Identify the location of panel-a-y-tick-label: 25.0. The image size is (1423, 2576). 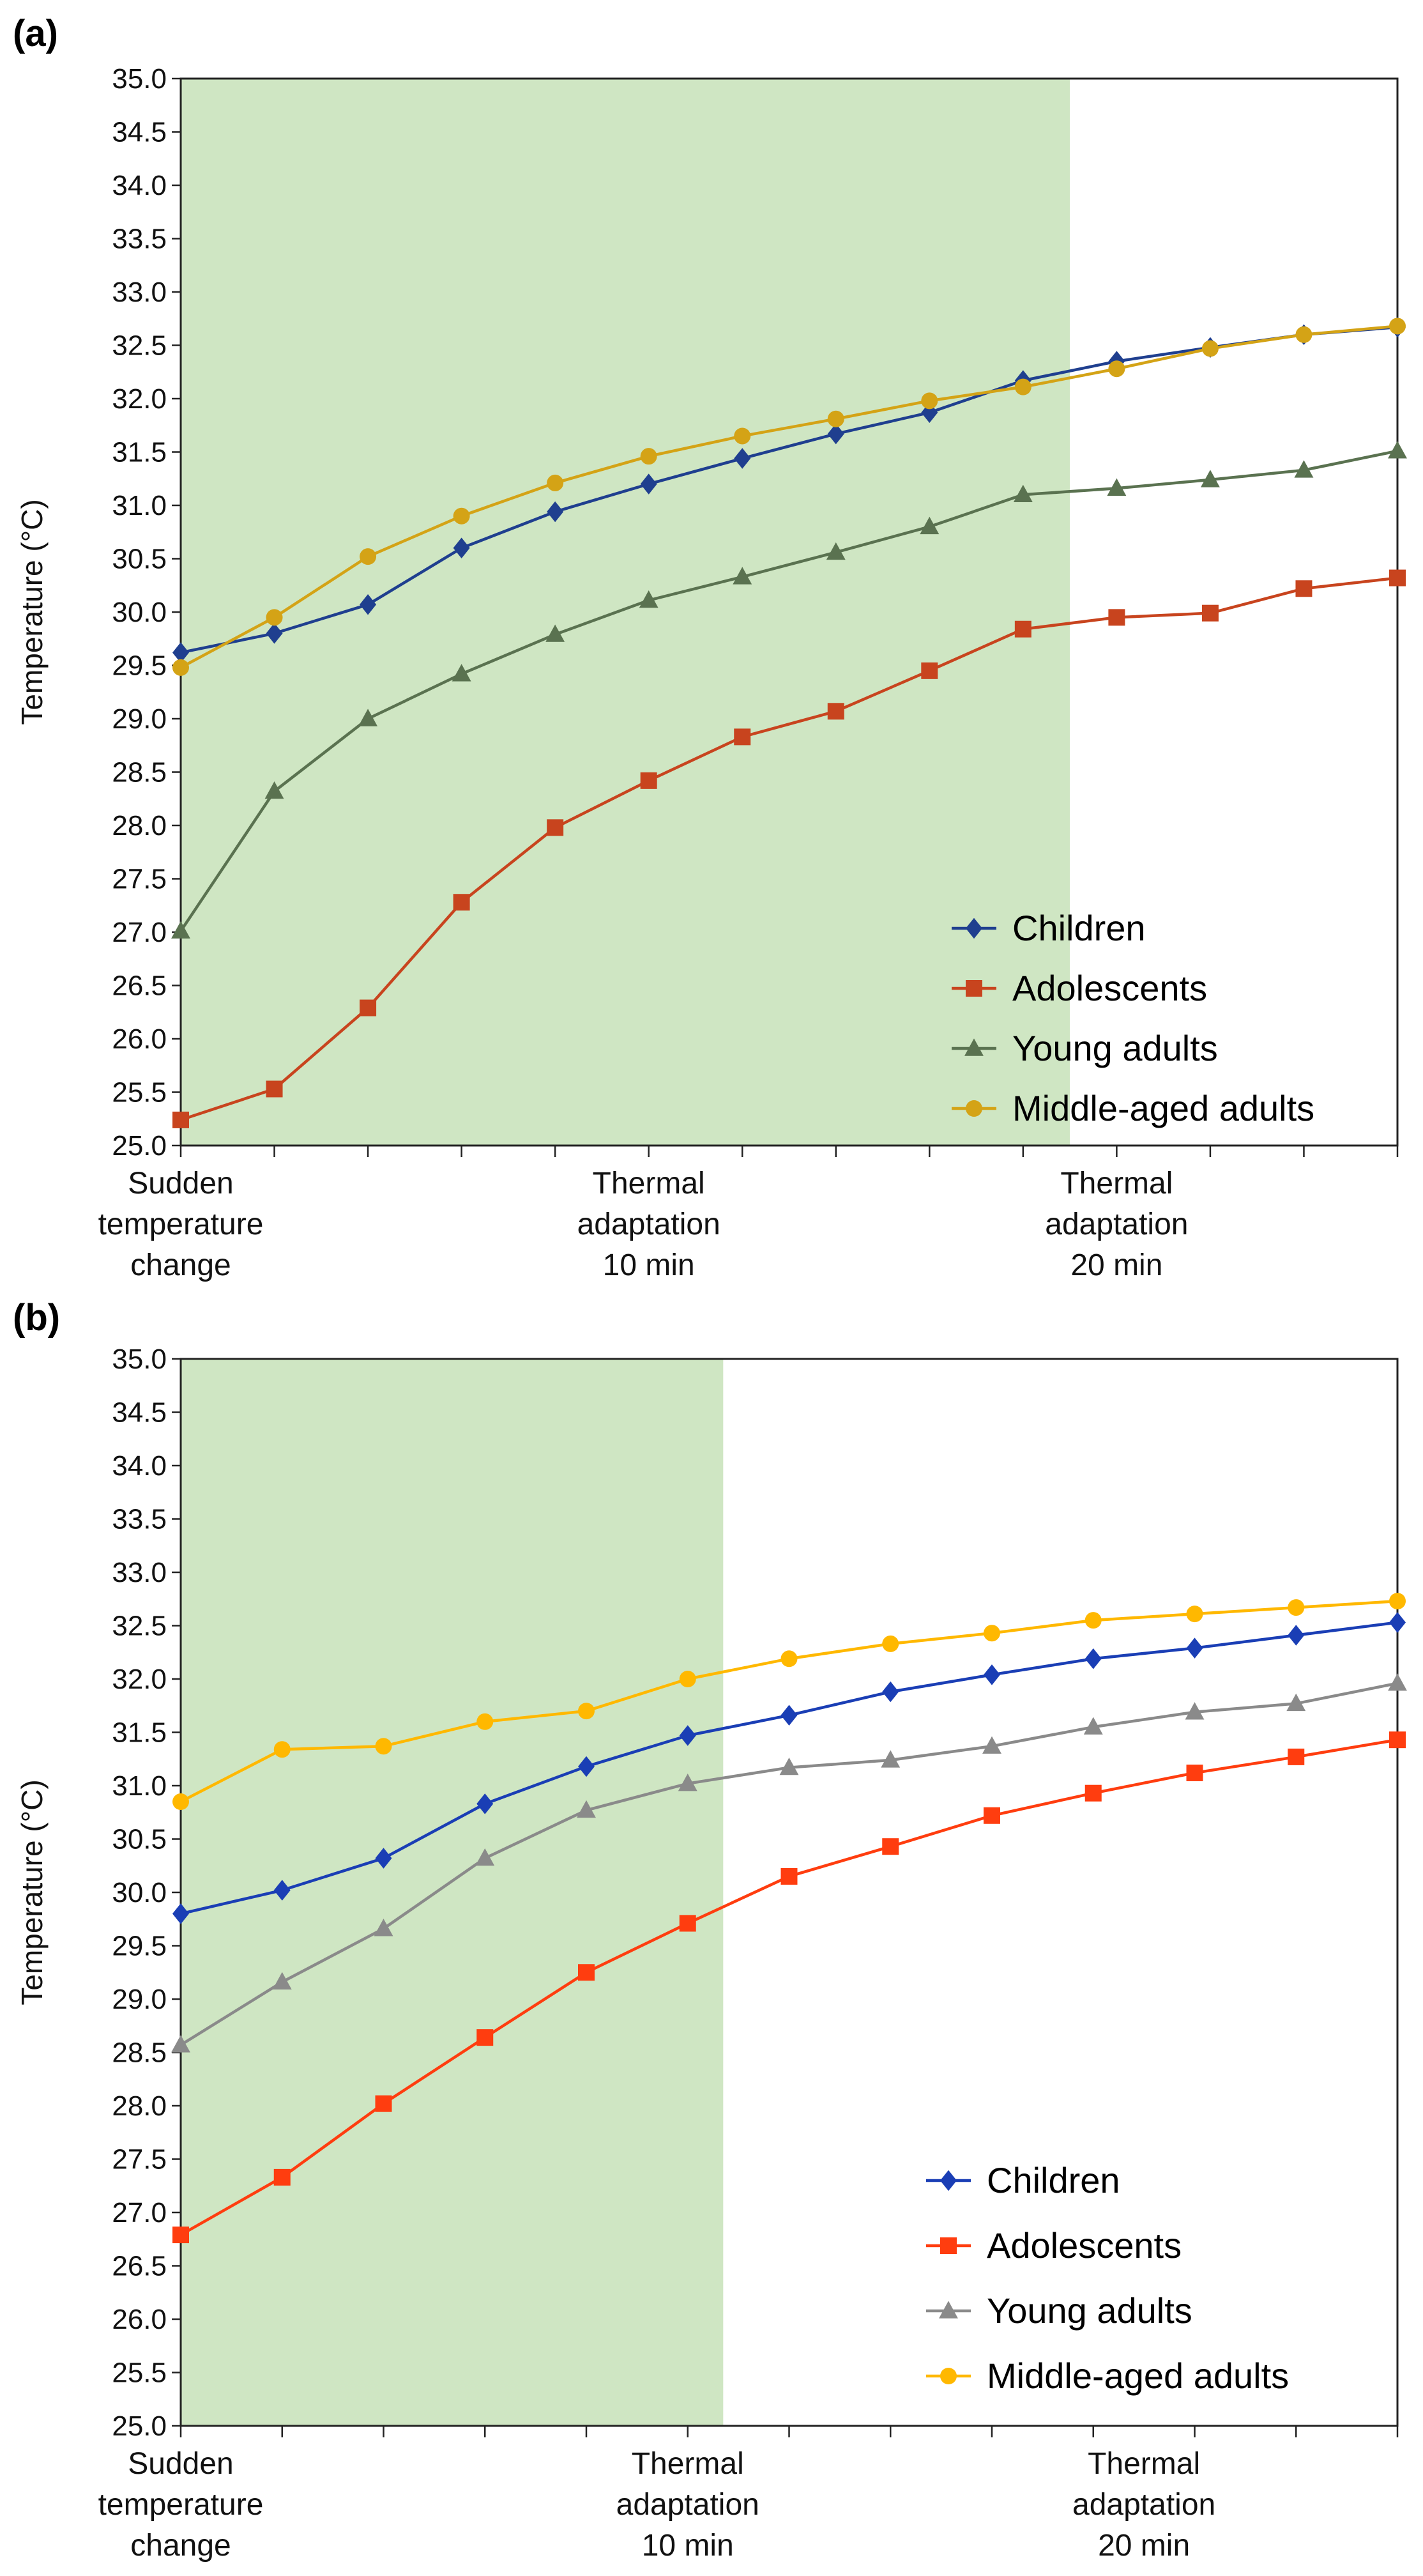
(139, 1146).